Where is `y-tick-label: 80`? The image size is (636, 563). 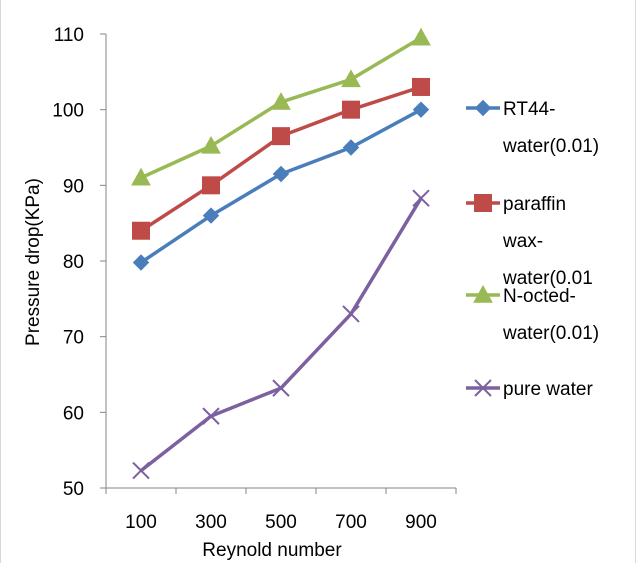 y-tick-label: 80 is located at coordinates (73, 262).